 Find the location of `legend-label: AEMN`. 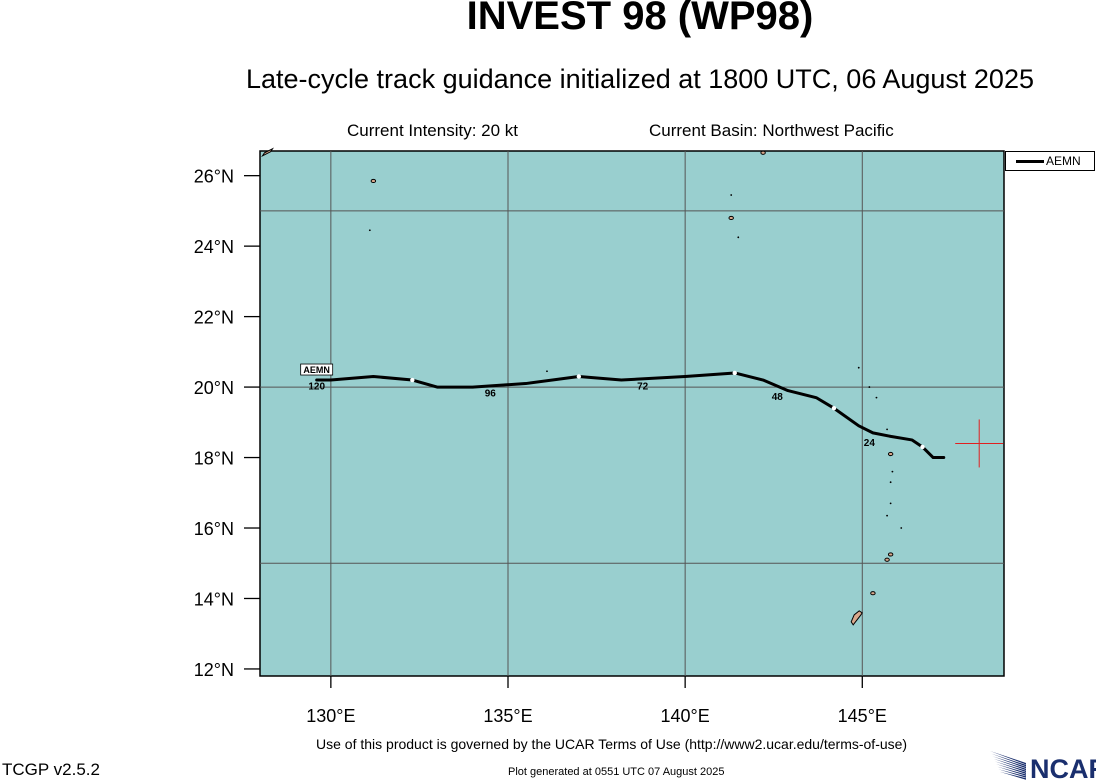

legend-label: AEMN is located at coordinates (1063, 161).